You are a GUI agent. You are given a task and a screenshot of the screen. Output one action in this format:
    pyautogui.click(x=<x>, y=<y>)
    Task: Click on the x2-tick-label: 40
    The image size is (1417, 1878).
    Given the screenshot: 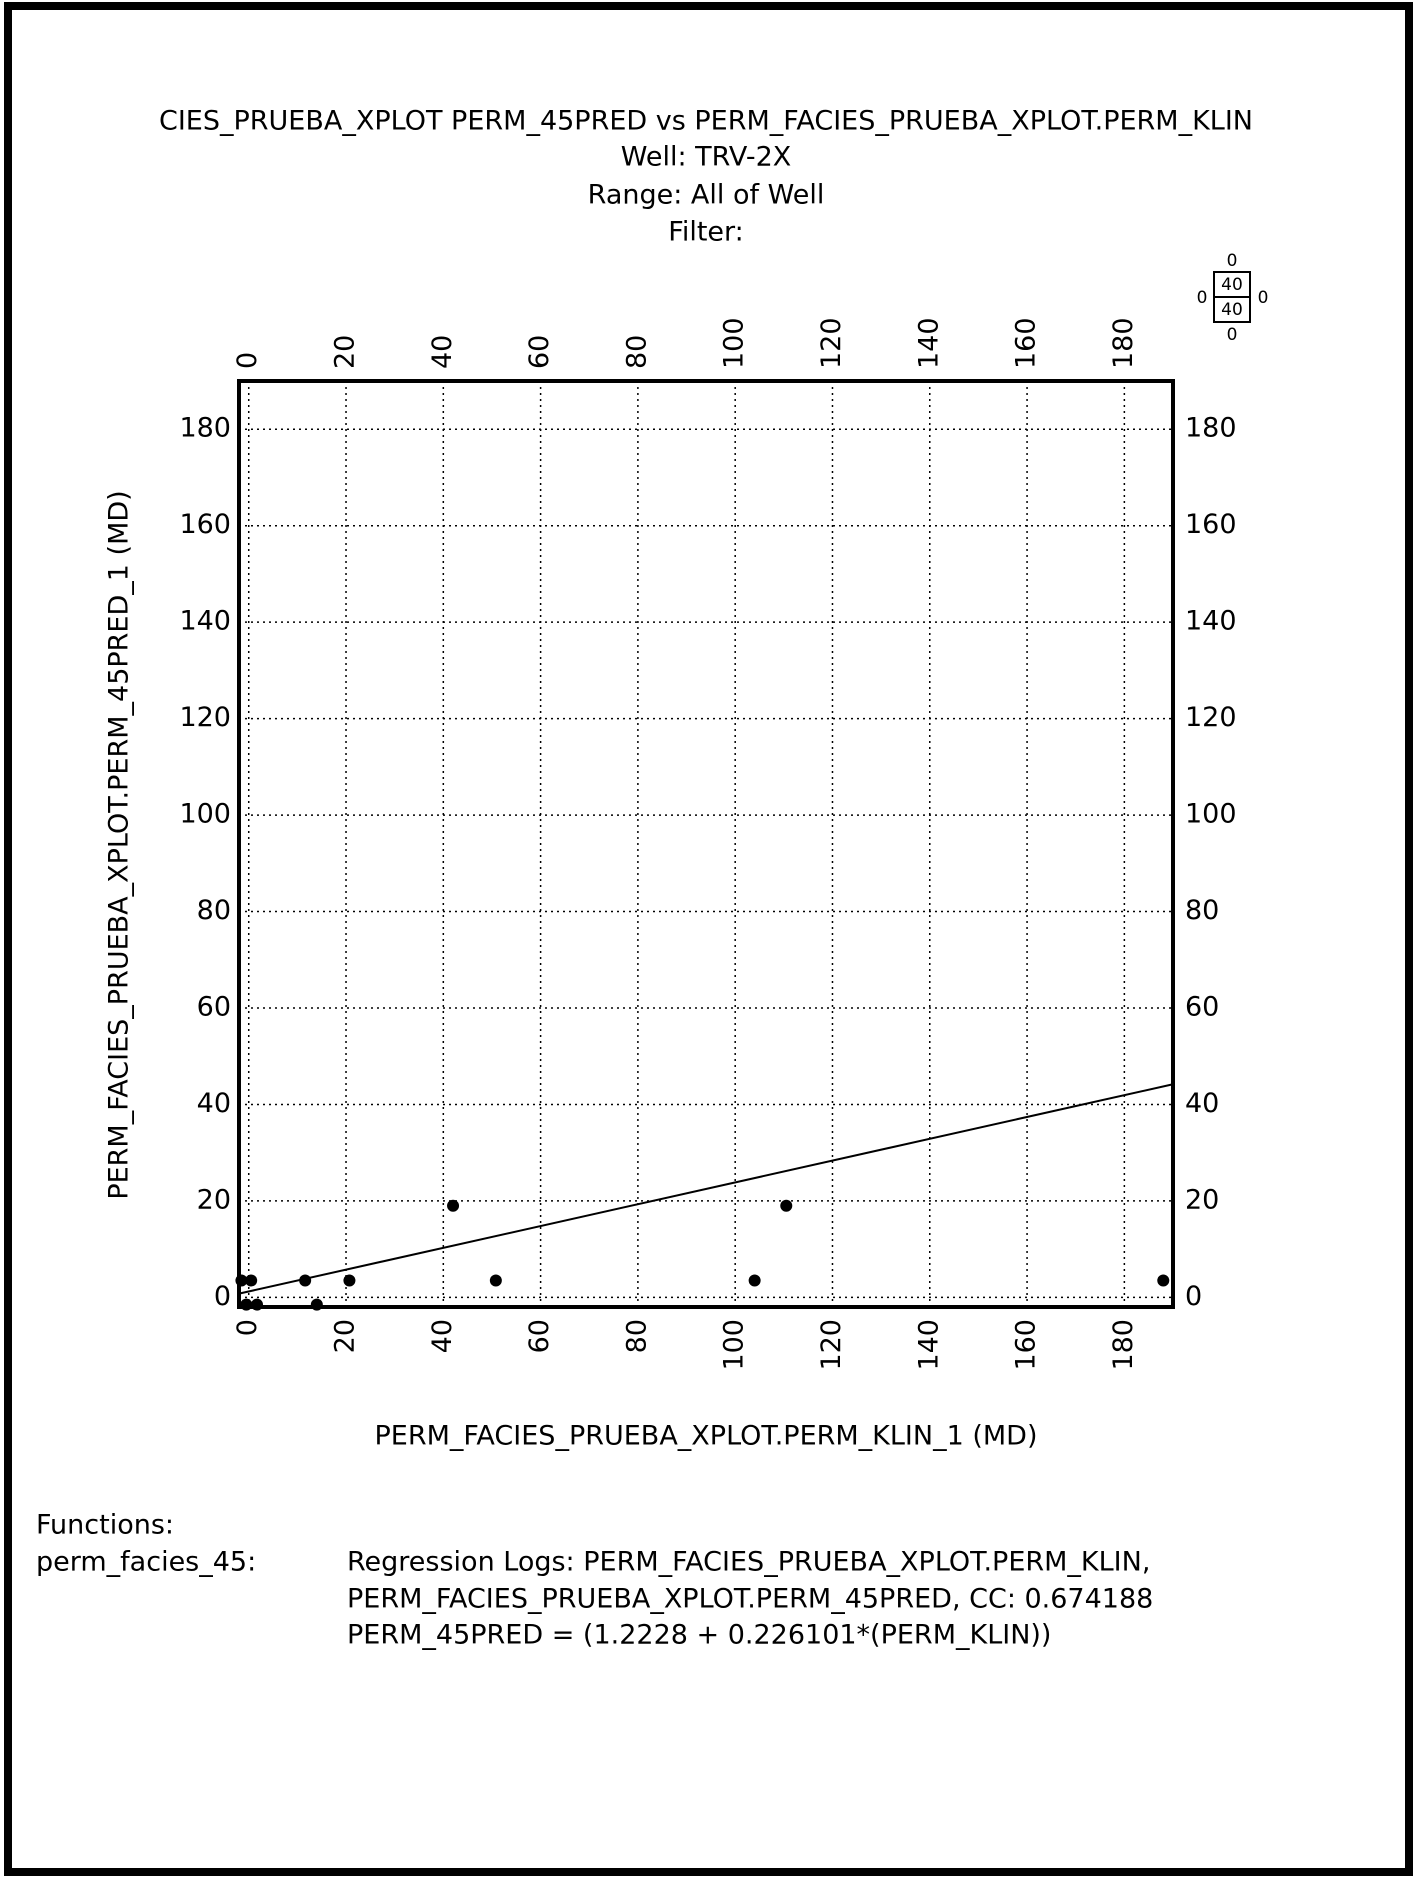 What is the action you would take?
    pyautogui.click(x=442, y=352)
    